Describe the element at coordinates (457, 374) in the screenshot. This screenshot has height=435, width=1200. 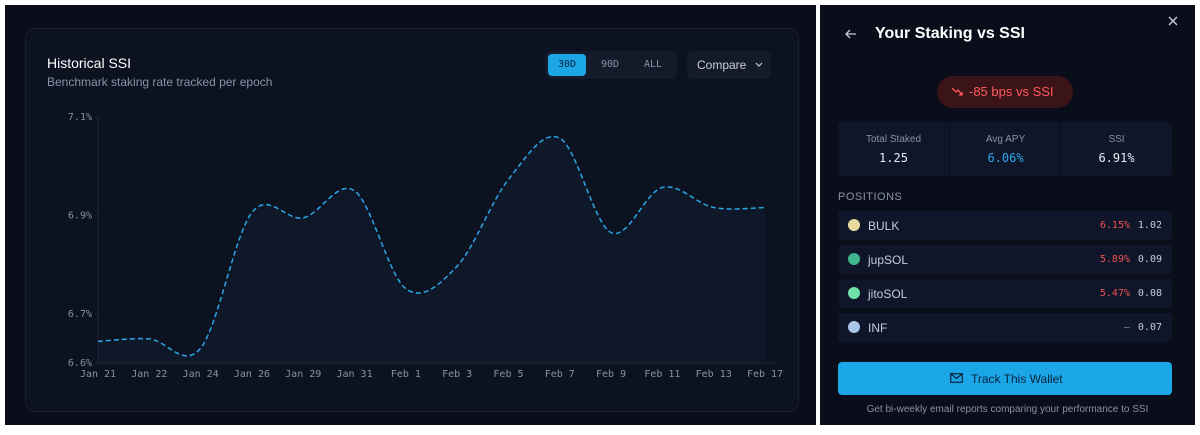
I see `x-tick-label: Feb 3` at that location.